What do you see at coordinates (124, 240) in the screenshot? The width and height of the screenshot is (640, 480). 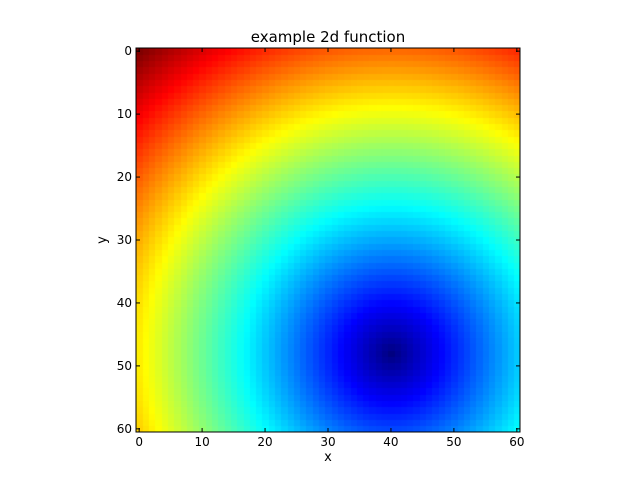 I see `y-tick-label: 30` at bounding box center [124, 240].